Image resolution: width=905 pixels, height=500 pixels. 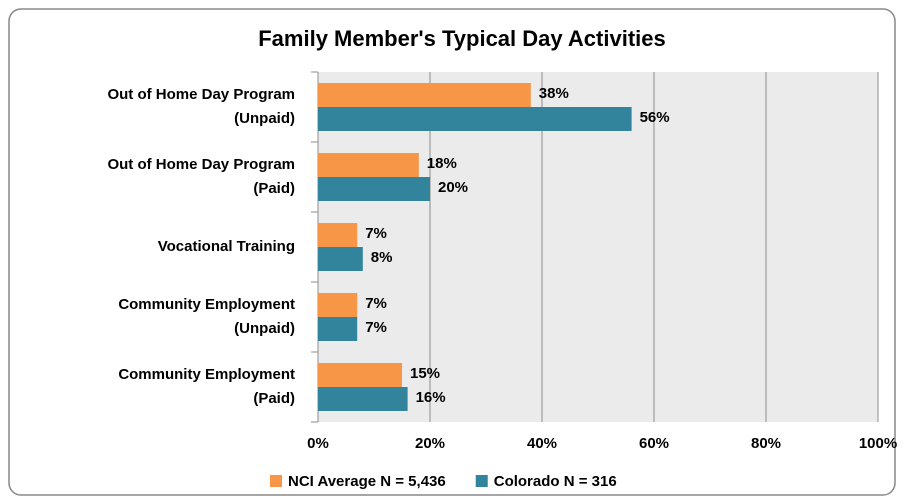 I want to click on legend-label: NCI Average N = 5,436, so click(x=367, y=481).